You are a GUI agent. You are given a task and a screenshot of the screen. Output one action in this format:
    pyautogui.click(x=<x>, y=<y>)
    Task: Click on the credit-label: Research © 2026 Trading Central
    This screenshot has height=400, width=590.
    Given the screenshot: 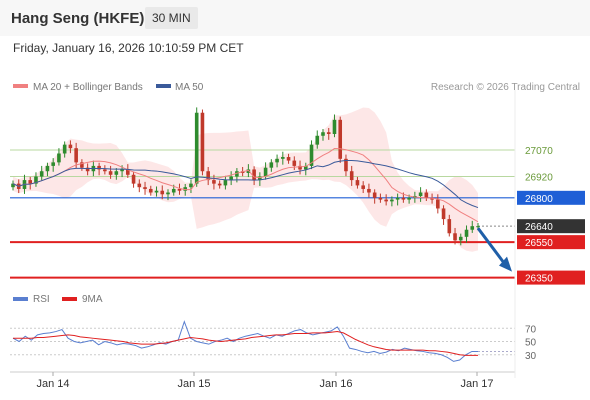 What is the action you would take?
    pyautogui.click(x=505, y=87)
    